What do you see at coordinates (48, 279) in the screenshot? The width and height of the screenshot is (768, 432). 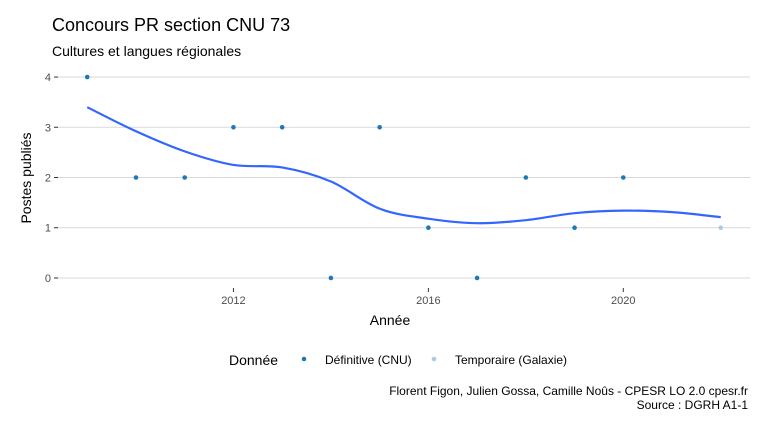 I see `y-tick-label-0: 0` at bounding box center [48, 279].